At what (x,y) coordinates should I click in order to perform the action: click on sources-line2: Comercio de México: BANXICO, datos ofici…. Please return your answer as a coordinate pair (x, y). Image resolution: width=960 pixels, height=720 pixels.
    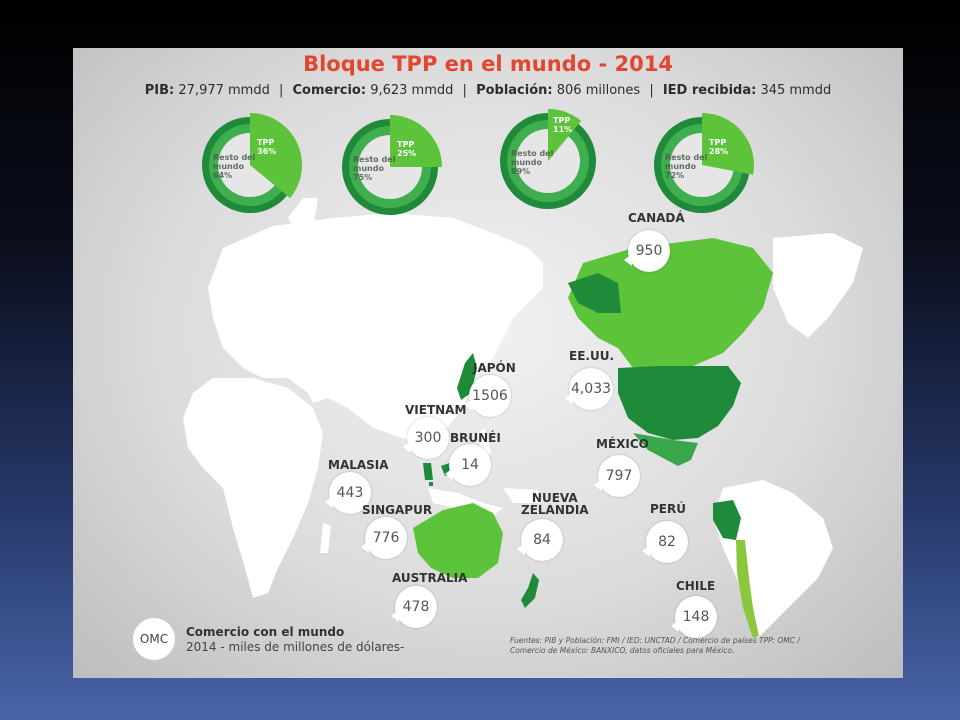
    Looking at the image, I should click on (622, 650).